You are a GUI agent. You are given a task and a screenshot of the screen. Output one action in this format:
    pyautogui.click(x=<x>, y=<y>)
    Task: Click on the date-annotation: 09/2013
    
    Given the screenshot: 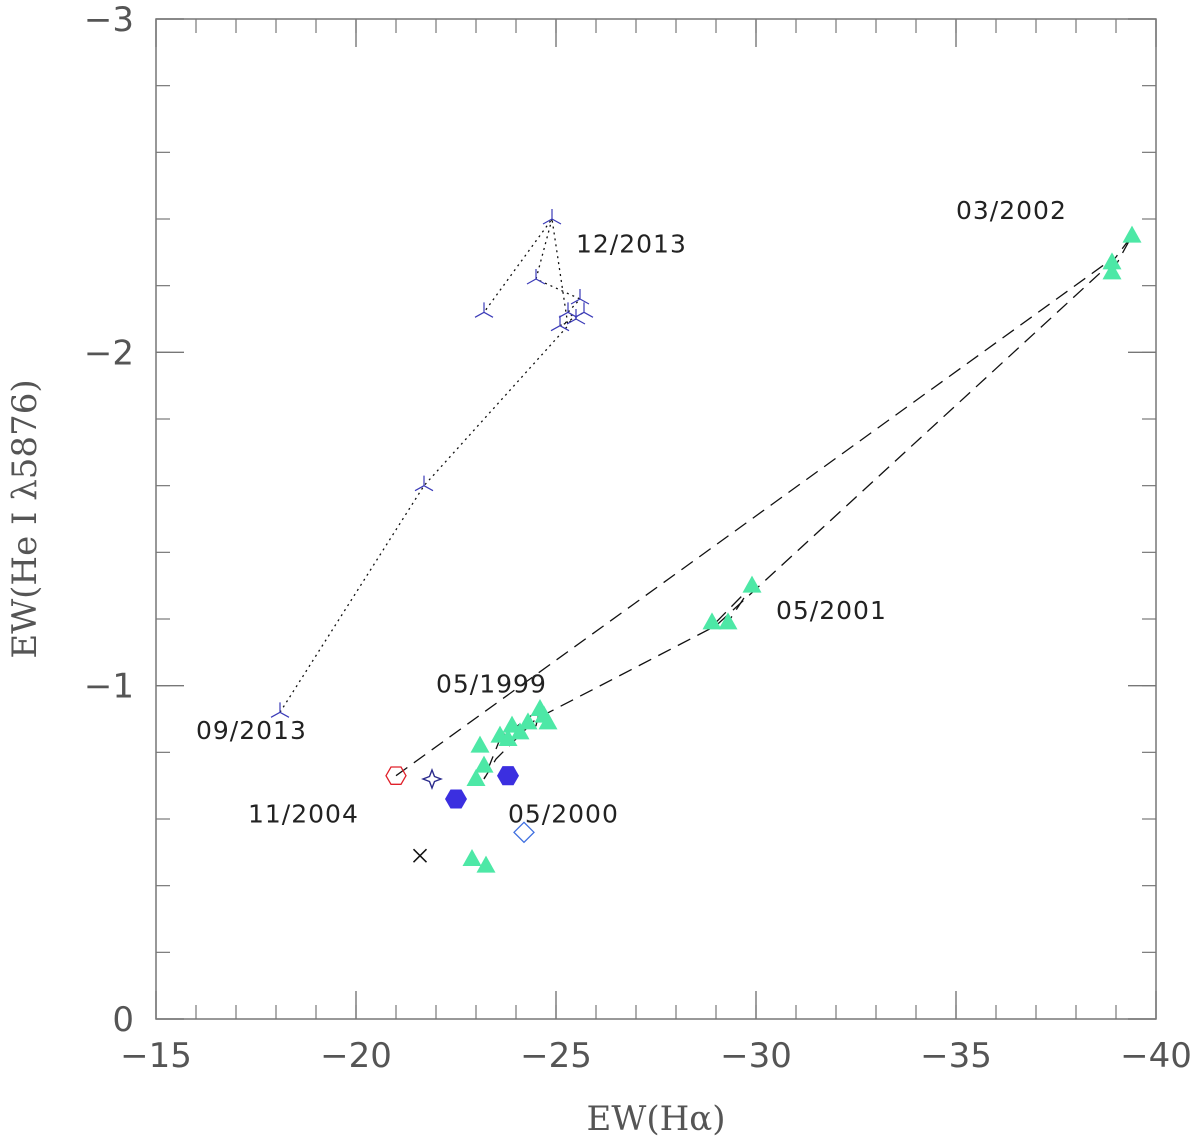 What is the action you would take?
    pyautogui.click(x=251, y=730)
    